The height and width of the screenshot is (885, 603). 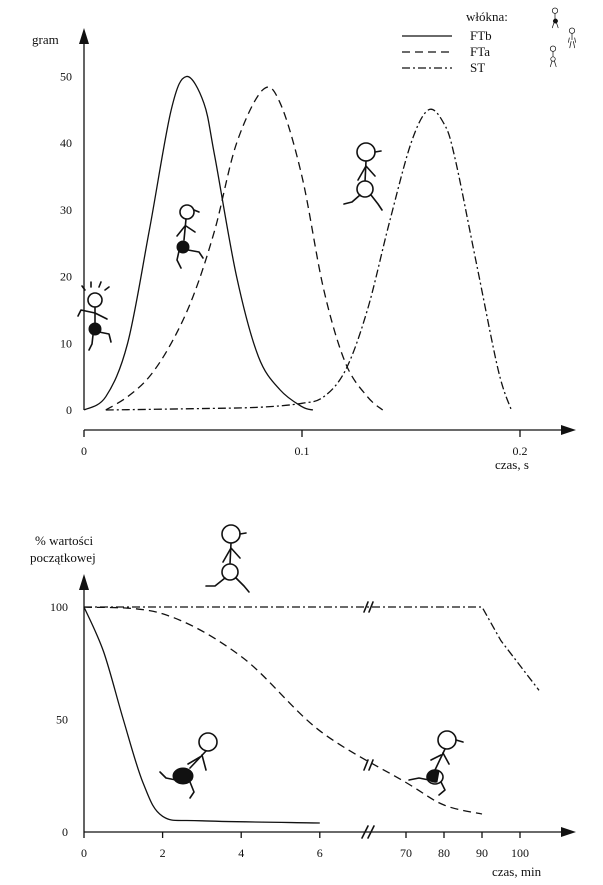 I want to click on bottom-y-tick-label: 0, so click(x=65, y=832).